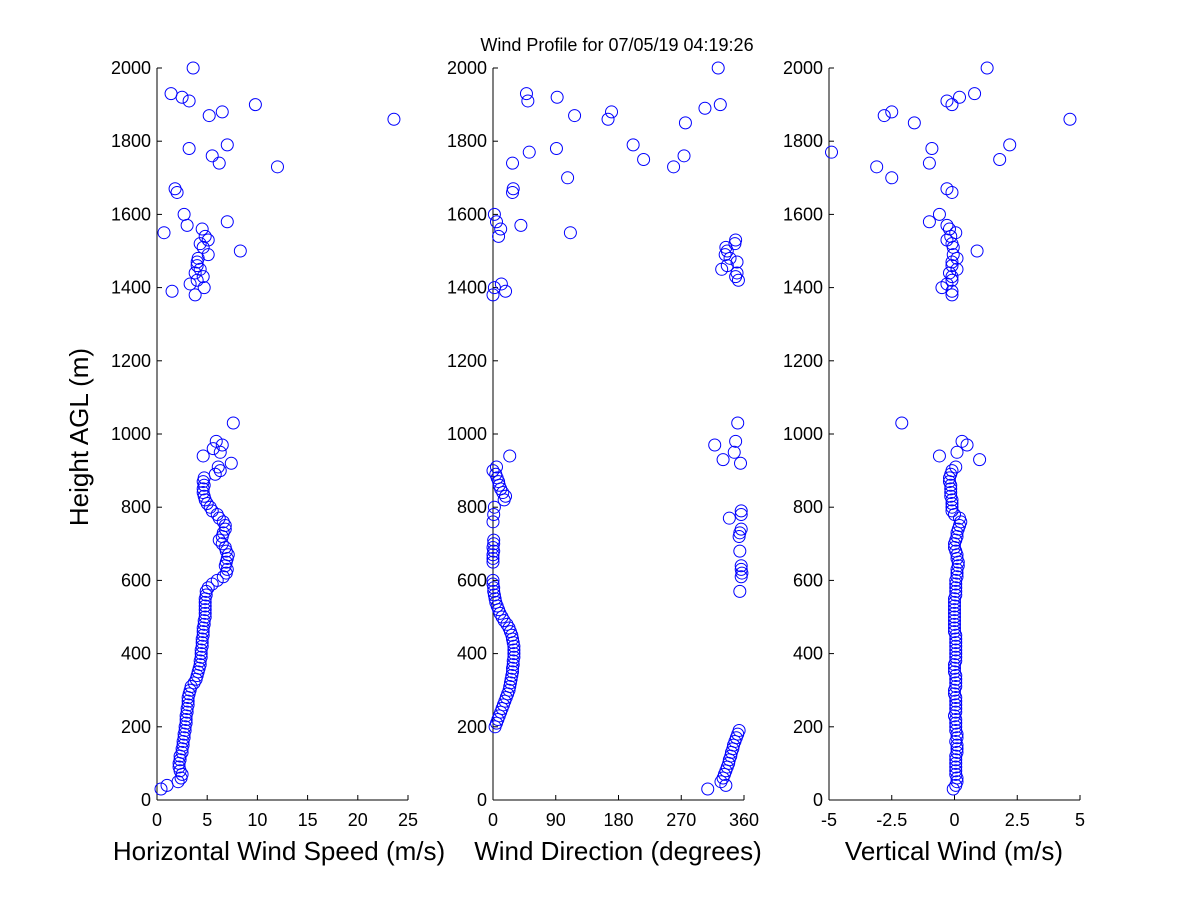 The width and height of the screenshot is (1200, 900). What do you see at coordinates (618, 851) in the screenshot?
I see `direction-x-axis-label: Wind Direction (degrees)` at bounding box center [618, 851].